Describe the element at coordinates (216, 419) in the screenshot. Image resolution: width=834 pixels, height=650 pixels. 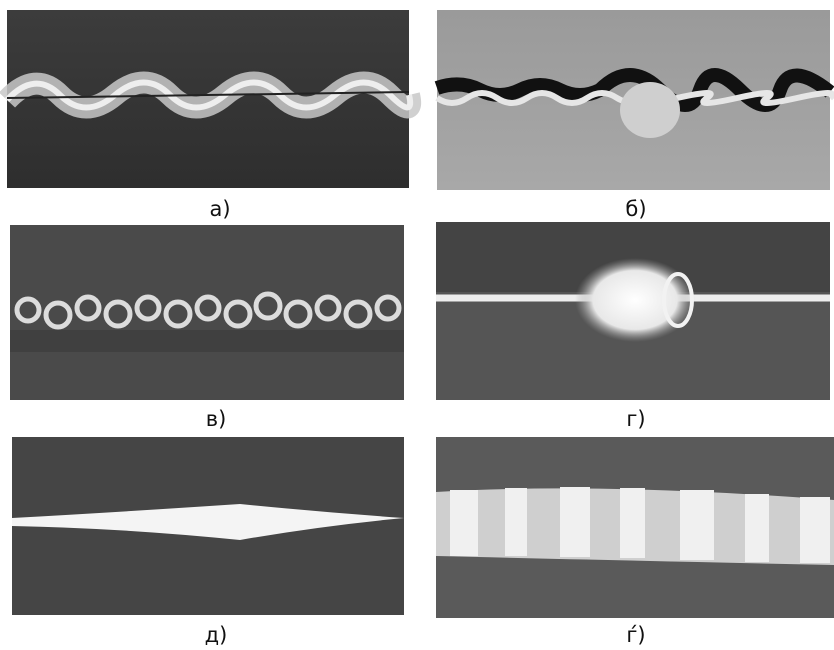
I see `label-c: в)` at that location.